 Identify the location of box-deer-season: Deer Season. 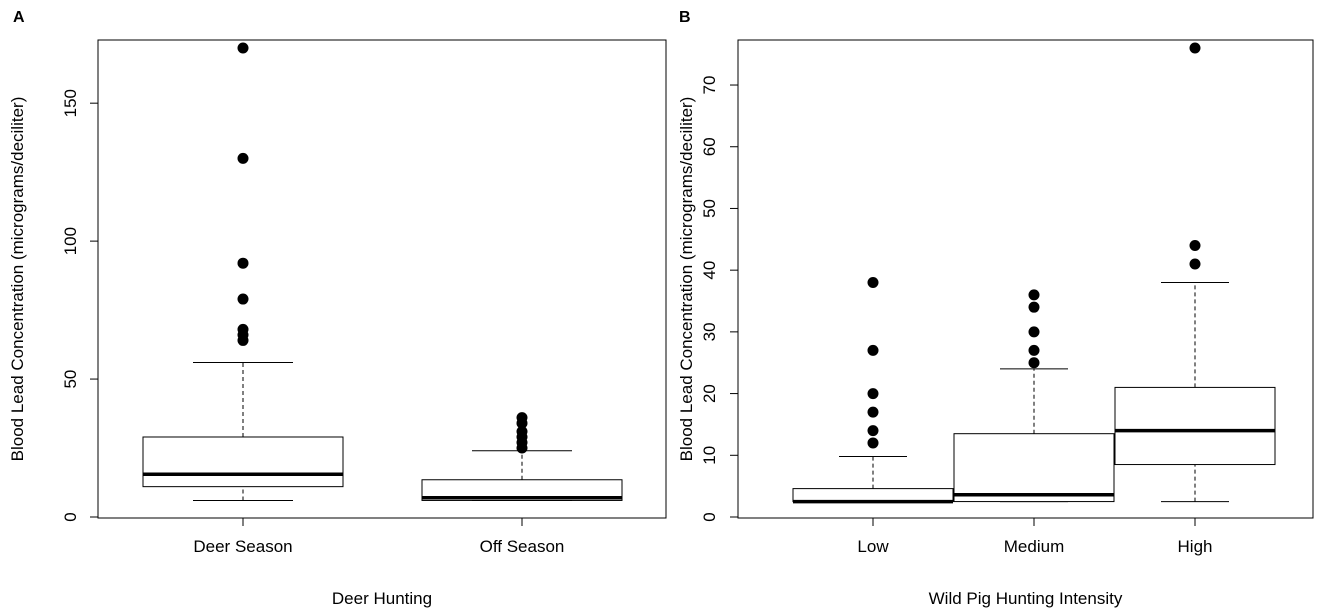
(243, 299).